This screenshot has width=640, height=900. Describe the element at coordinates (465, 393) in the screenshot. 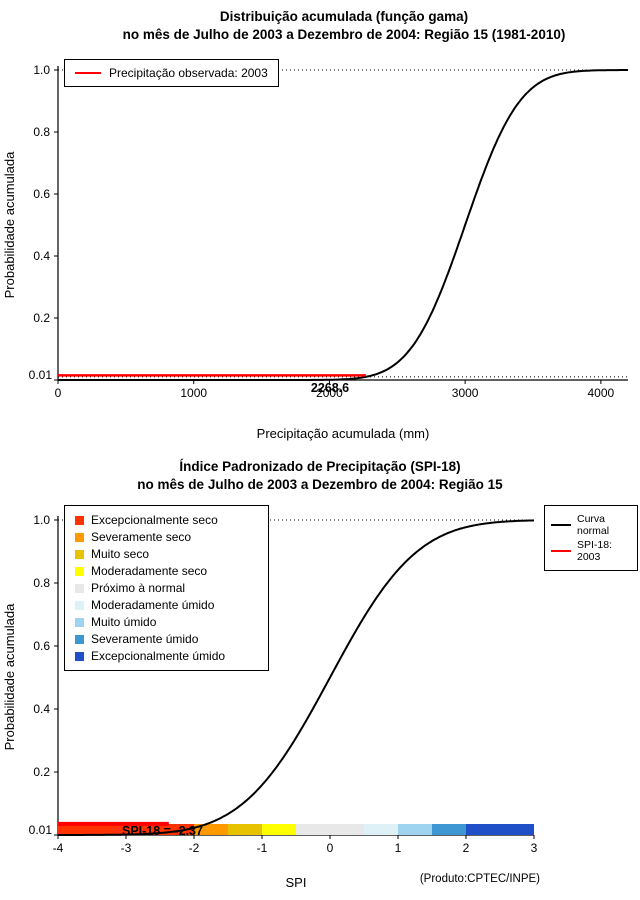

I see `x-tick-label: 3000` at that location.